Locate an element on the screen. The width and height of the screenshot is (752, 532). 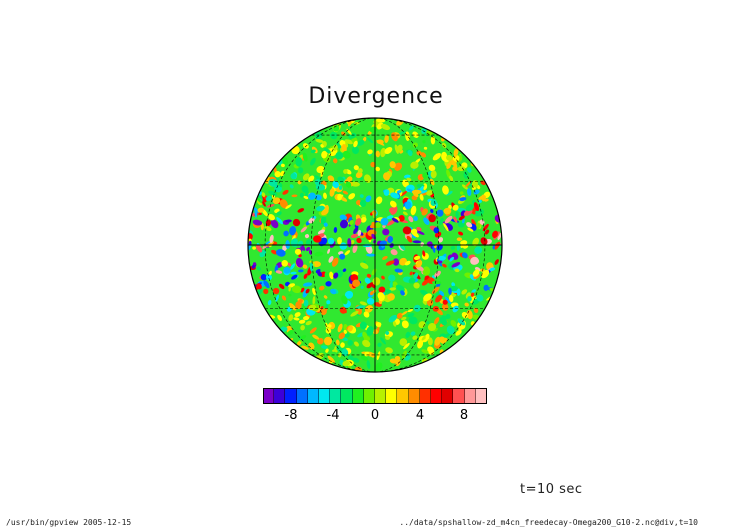
graticule-line is located at coordinates (343, 245).